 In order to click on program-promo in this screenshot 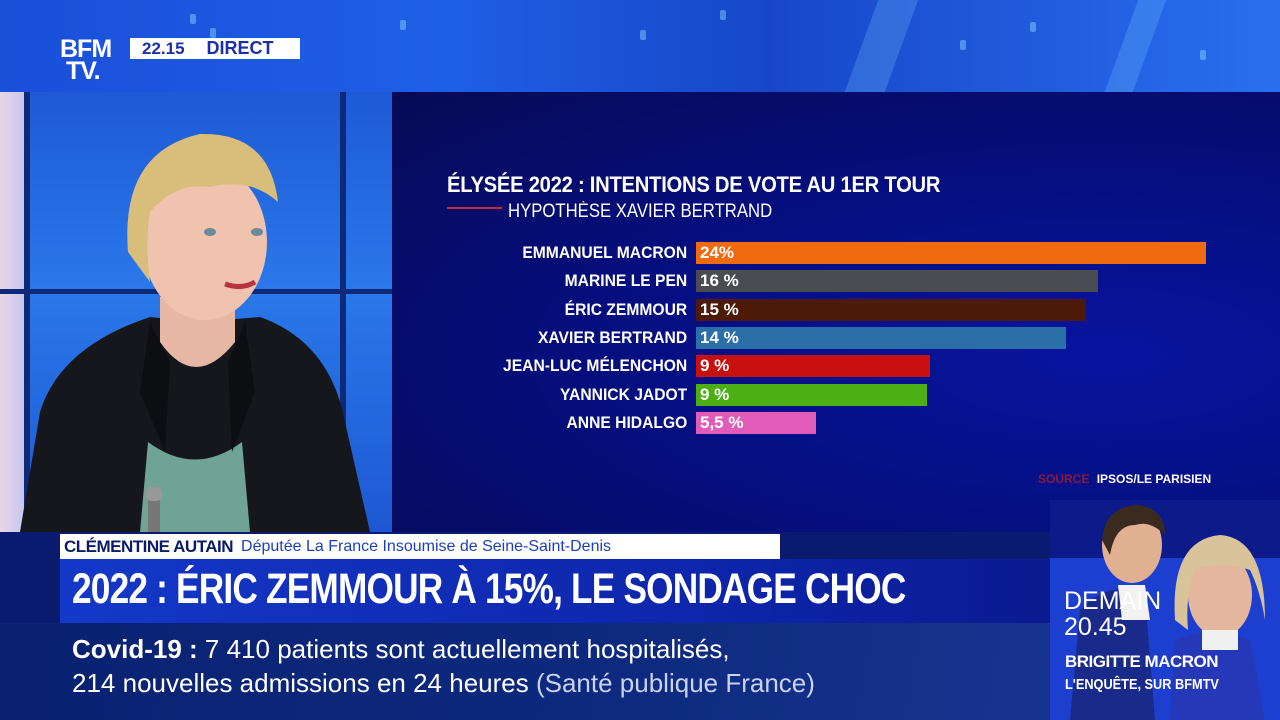, I will do `click(1165, 610)`.